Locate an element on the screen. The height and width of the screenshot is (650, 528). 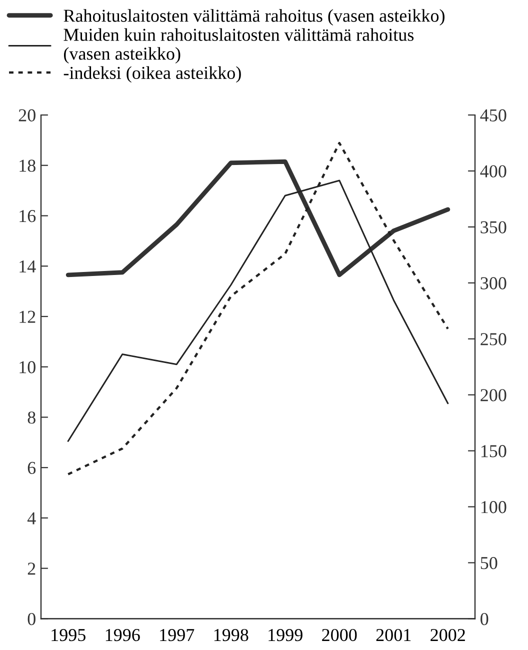
y2-tick-label: 350 is located at coordinates (493, 227).